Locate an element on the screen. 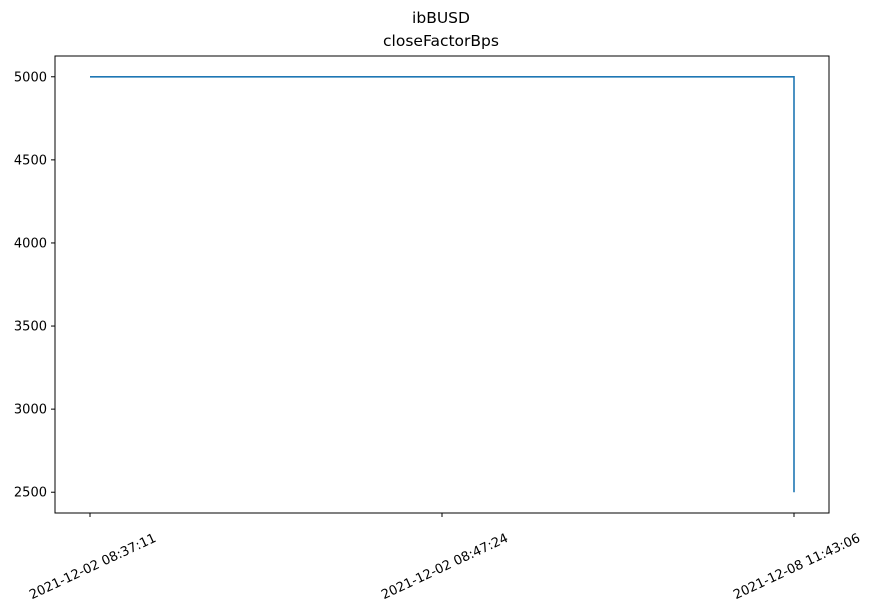 This screenshot has height=609, width=873. y-tick-label: 4000 is located at coordinates (30, 243).